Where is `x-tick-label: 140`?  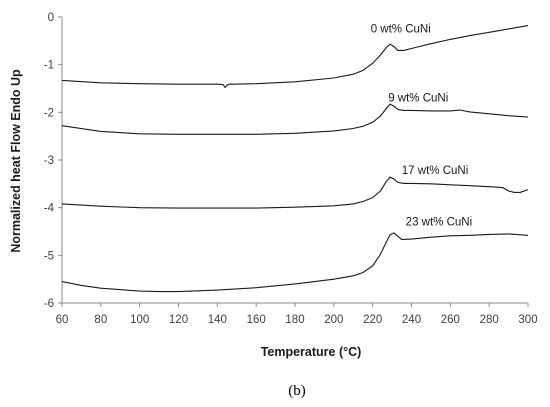
x-tick-label: 140 is located at coordinates (217, 320).